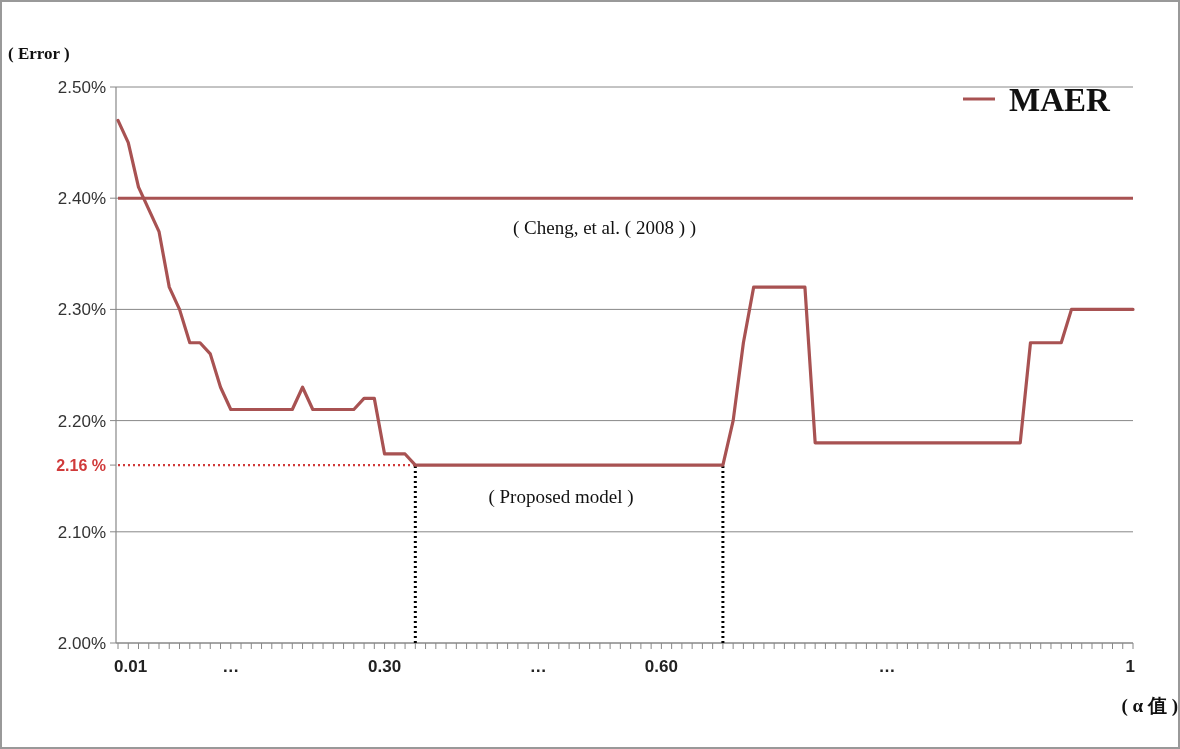 The width and height of the screenshot is (1180, 749). What do you see at coordinates (385, 666) in the screenshot?
I see `x-tick-label: 0.30` at bounding box center [385, 666].